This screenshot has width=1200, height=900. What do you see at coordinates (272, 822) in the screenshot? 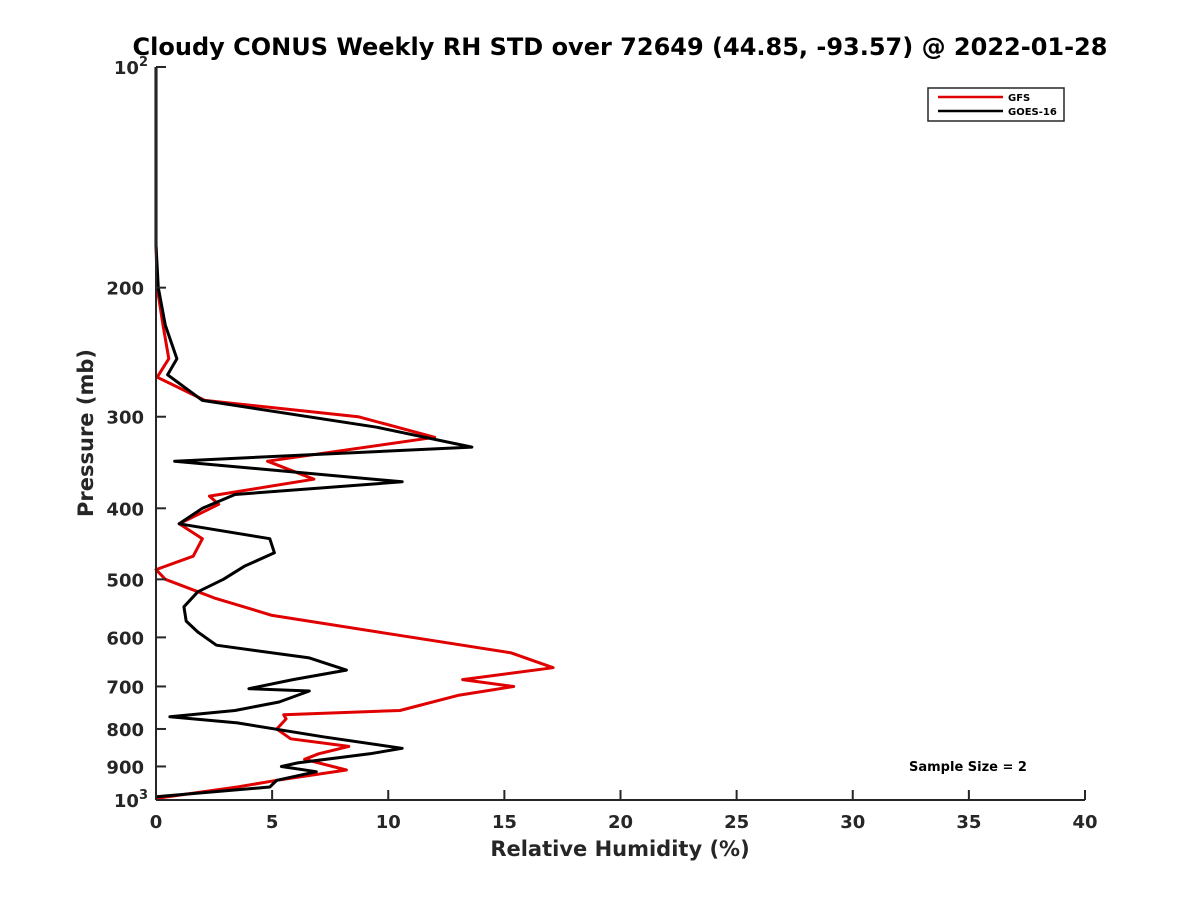
I see `x-tick-label: 5` at bounding box center [272, 822].